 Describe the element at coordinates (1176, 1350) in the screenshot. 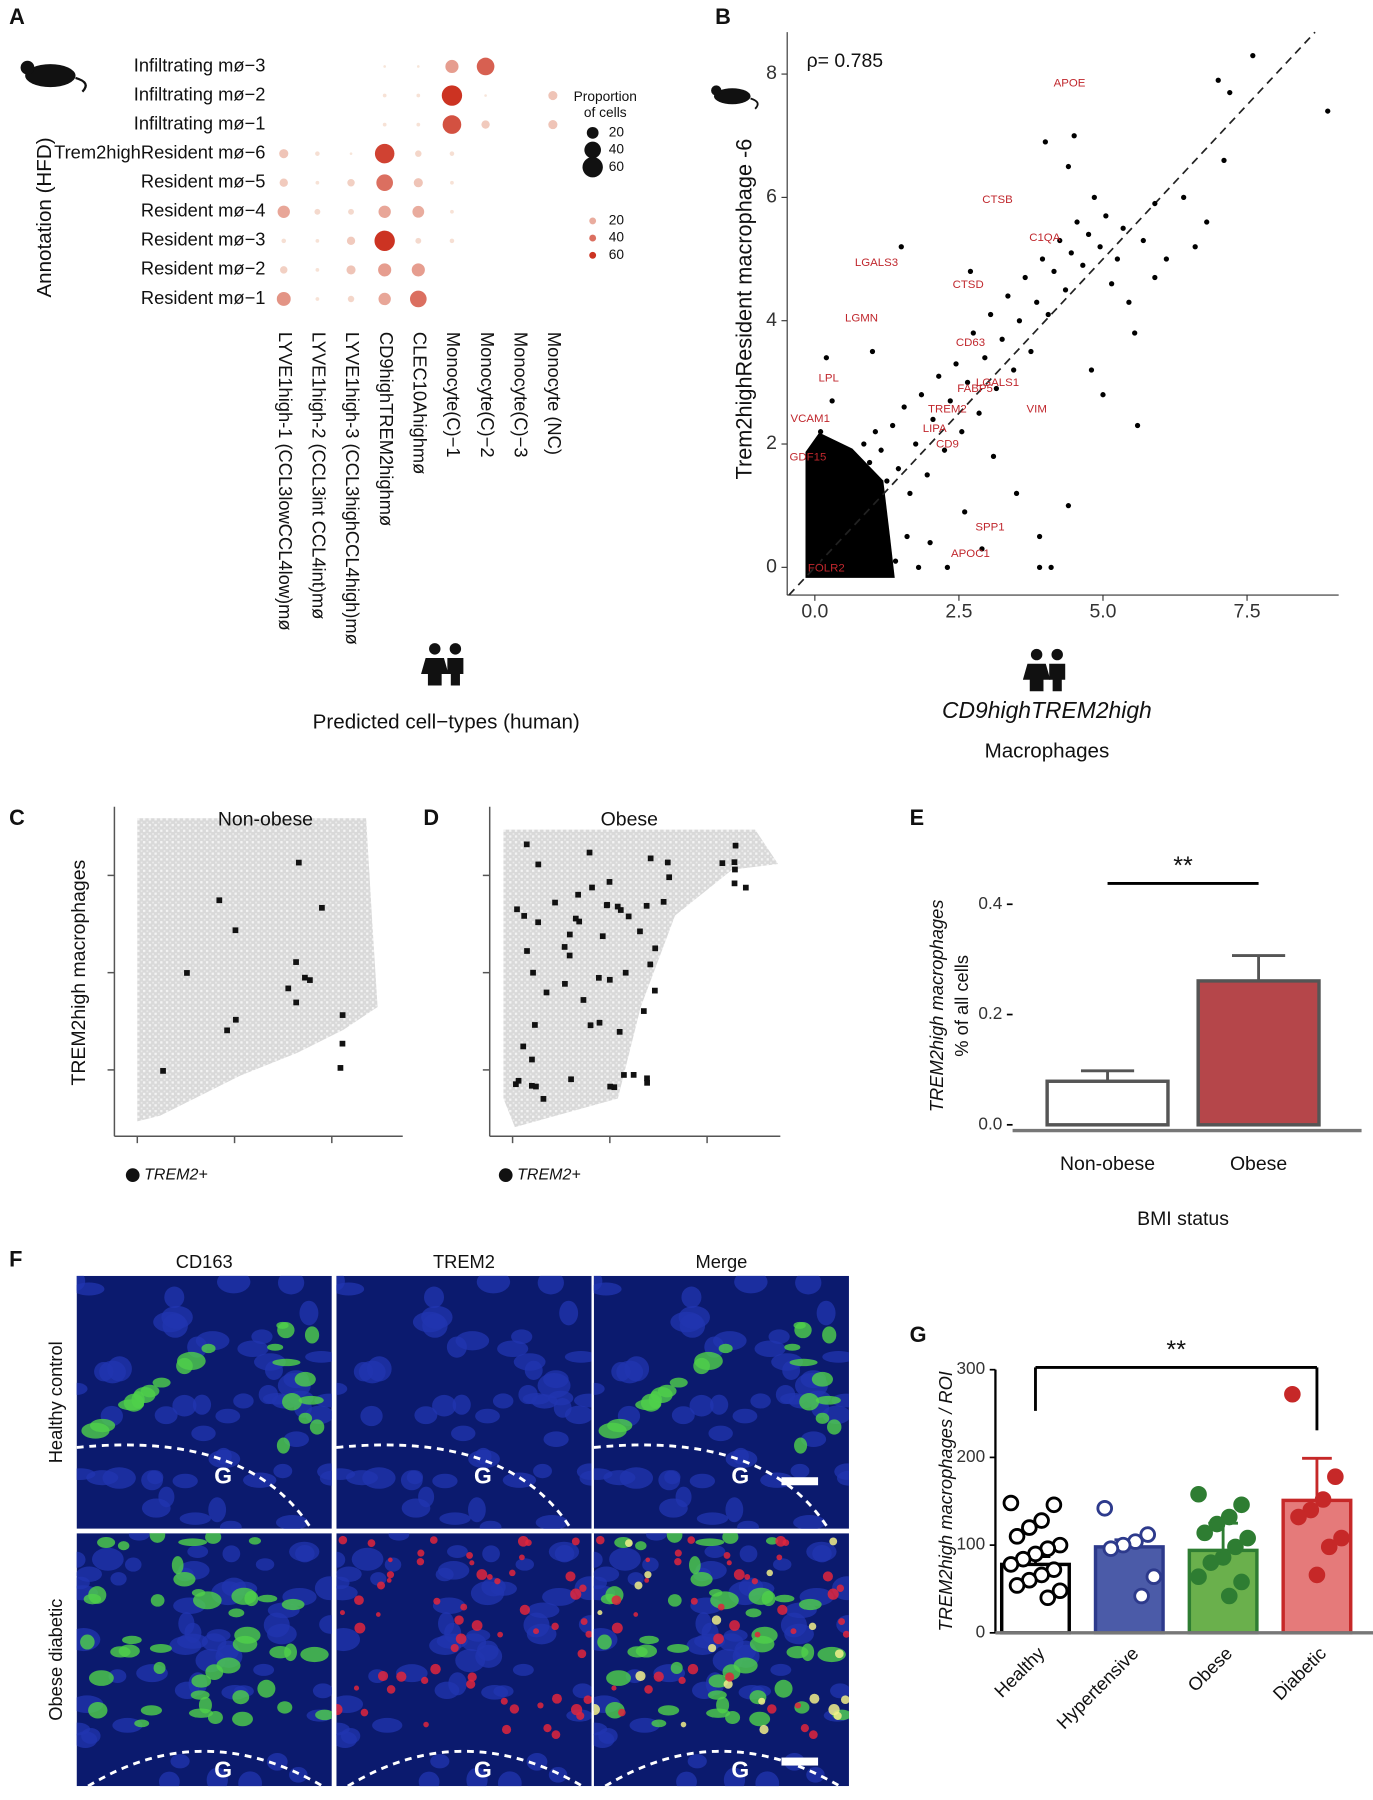

I see `significance-label: **` at that location.